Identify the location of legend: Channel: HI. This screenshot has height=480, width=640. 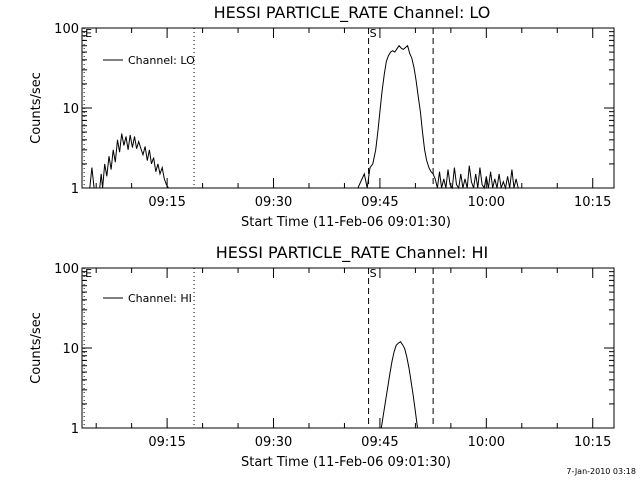
(147, 298).